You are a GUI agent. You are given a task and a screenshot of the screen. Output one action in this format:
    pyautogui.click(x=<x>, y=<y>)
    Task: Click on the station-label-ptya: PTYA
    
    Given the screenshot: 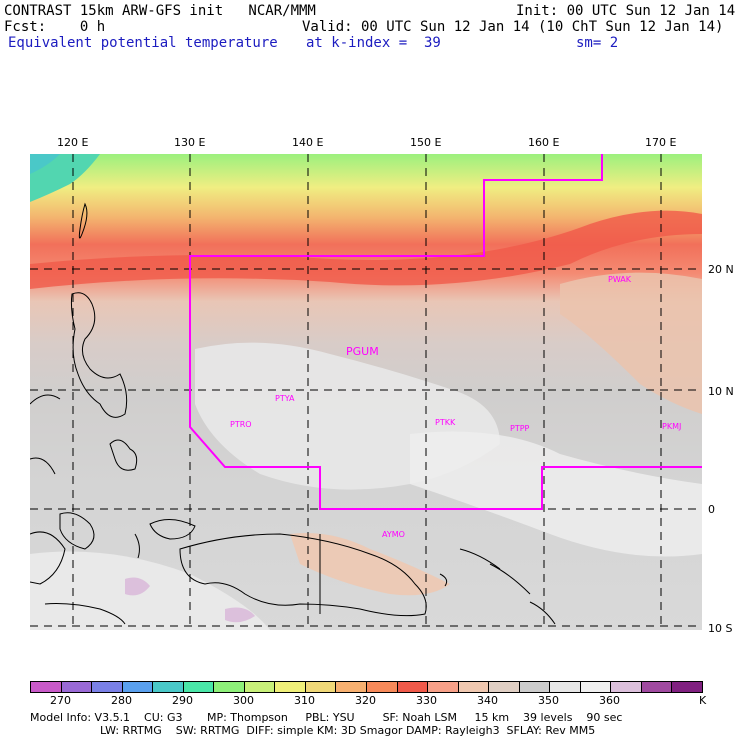 What is the action you would take?
    pyautogui.click(x=285, y=398)
    